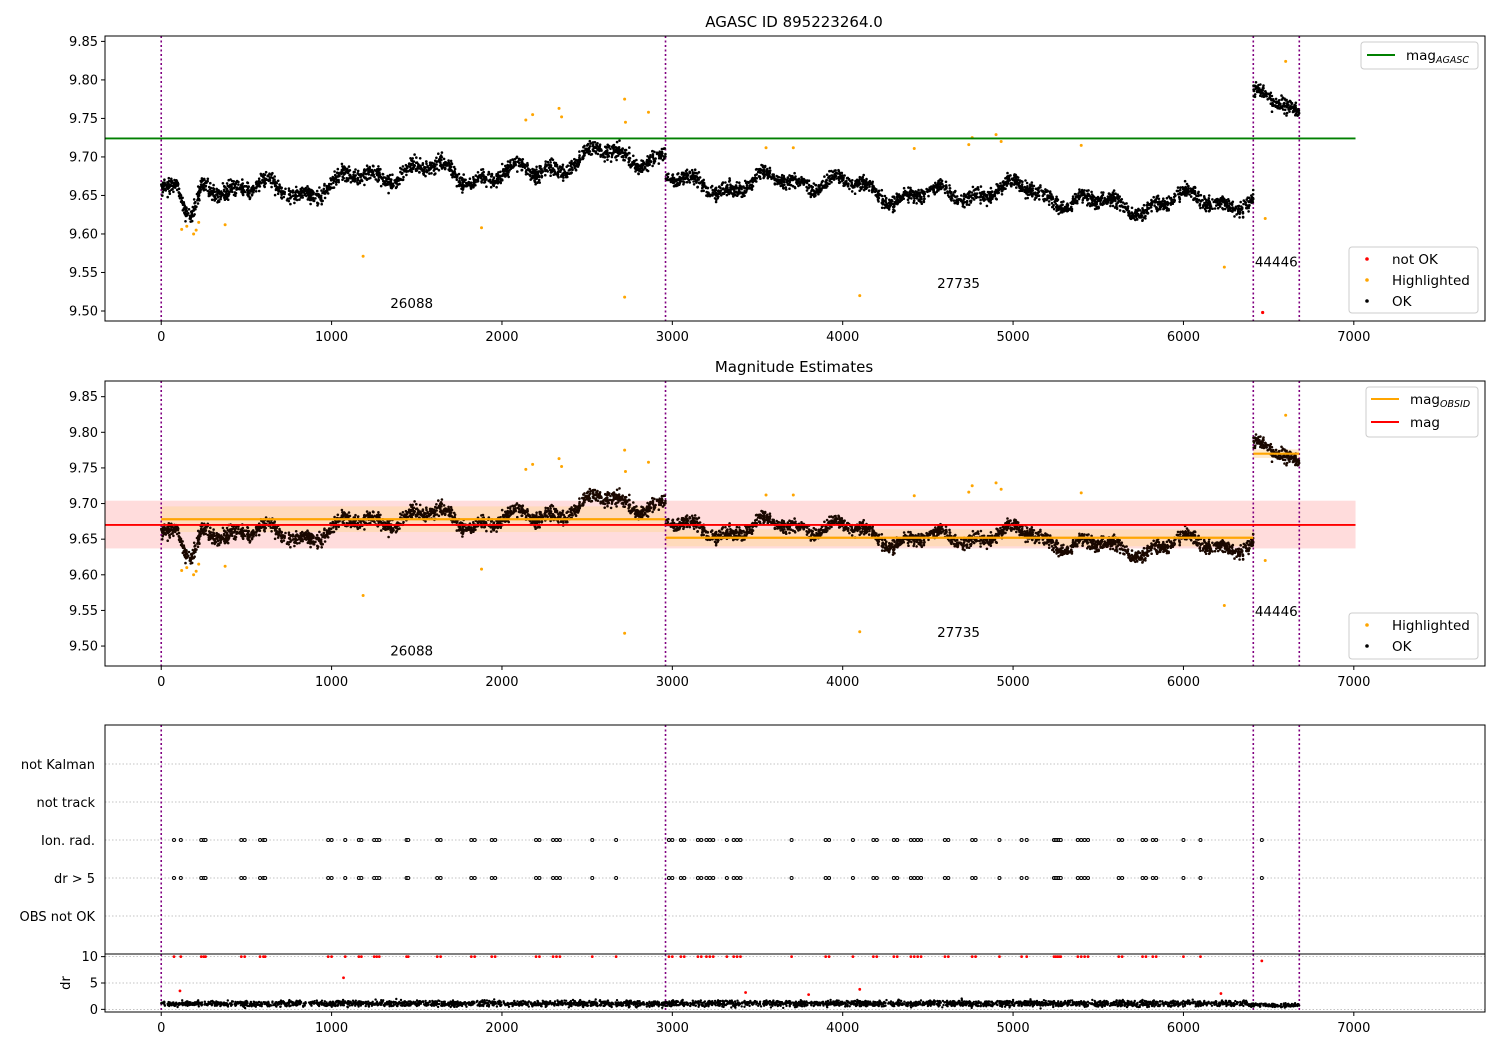  I want to click on not-ok-point, so click(1263, 312).